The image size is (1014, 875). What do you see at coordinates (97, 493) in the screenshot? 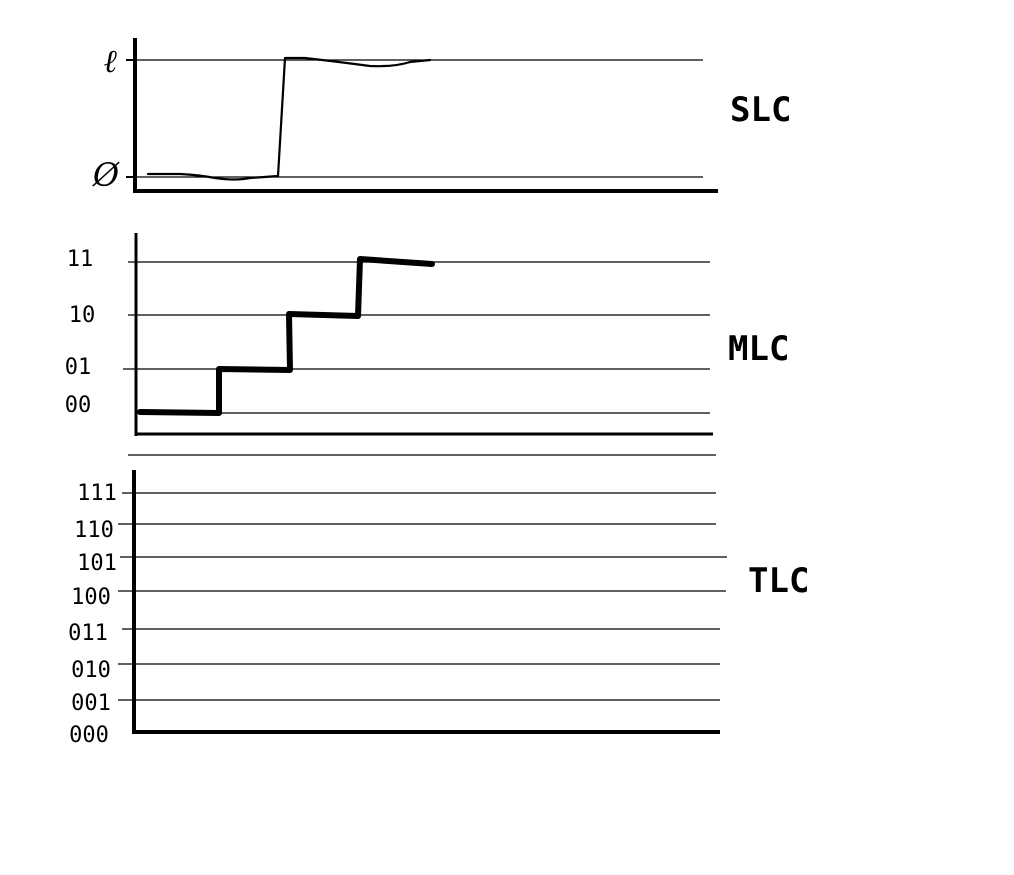
I see `tlc-level-label-111: 111` at bounding box center [97, 493].